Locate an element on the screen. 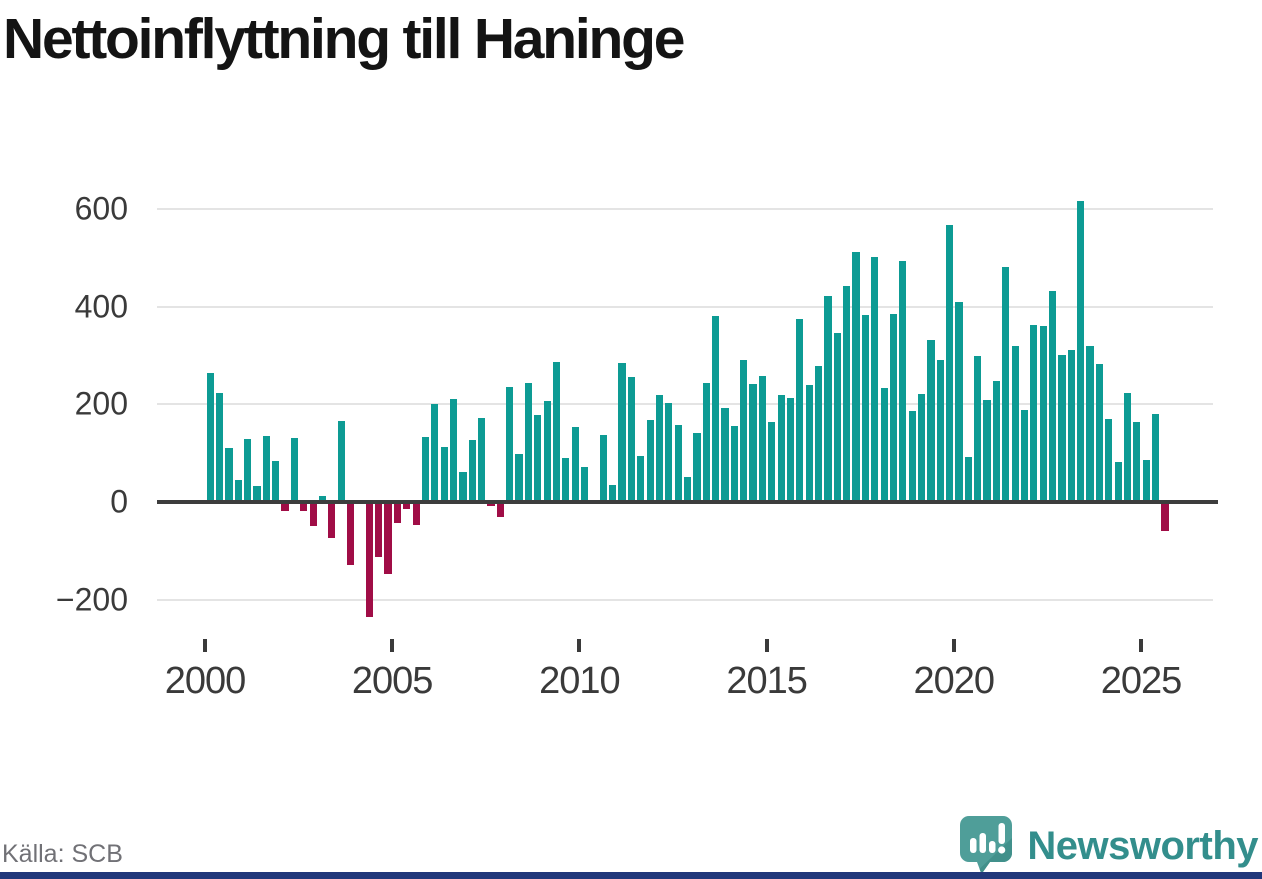  gridline-y--200 is located at coordinates (685, 599).